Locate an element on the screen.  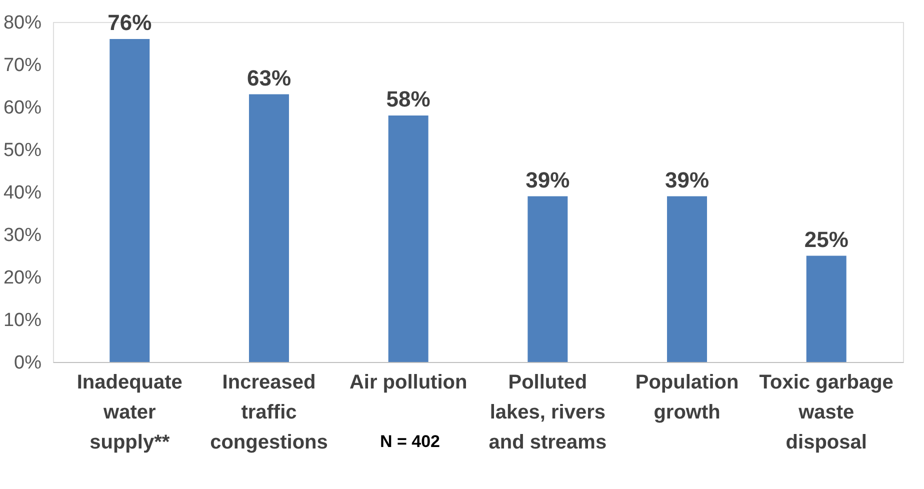
data-label: 63% is located at coordinates (269, 77).